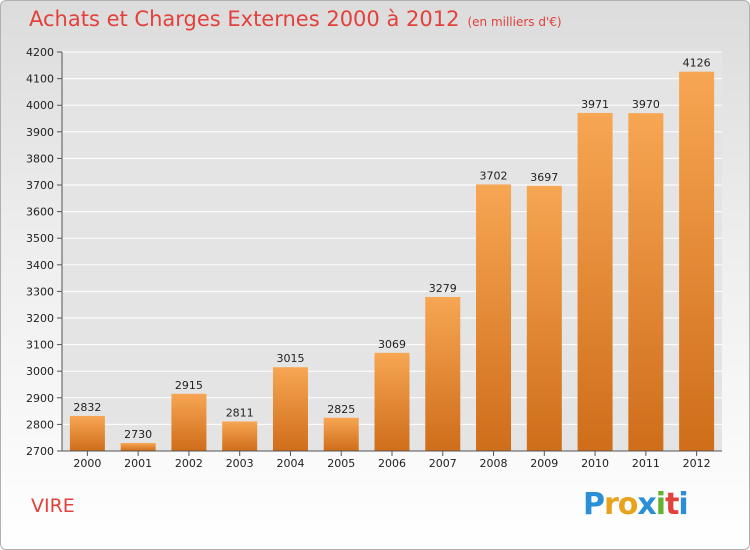 The image size is (750, 550). What do you see at coordinates (189, 463) in the screenshot?
I see `x-tick-label-2002: 2002` at bounding box center [189, 463].